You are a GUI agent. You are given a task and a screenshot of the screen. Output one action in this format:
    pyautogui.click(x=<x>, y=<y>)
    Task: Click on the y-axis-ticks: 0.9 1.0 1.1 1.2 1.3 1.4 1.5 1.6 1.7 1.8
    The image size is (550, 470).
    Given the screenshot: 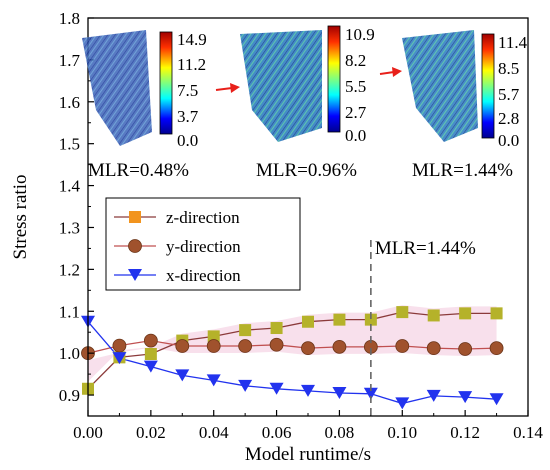 What is the action you would take?
    pyautogui.click(x=76, y=213)
    